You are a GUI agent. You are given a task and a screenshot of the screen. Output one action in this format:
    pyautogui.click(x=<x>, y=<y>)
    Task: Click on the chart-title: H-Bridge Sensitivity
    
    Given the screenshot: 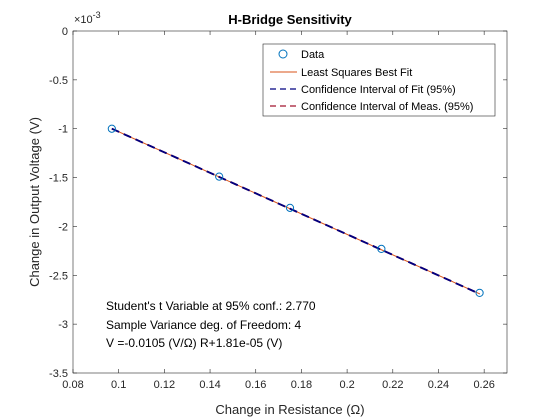 What is the action you would take?
    pyautogui.click(x=290, y=19)
    